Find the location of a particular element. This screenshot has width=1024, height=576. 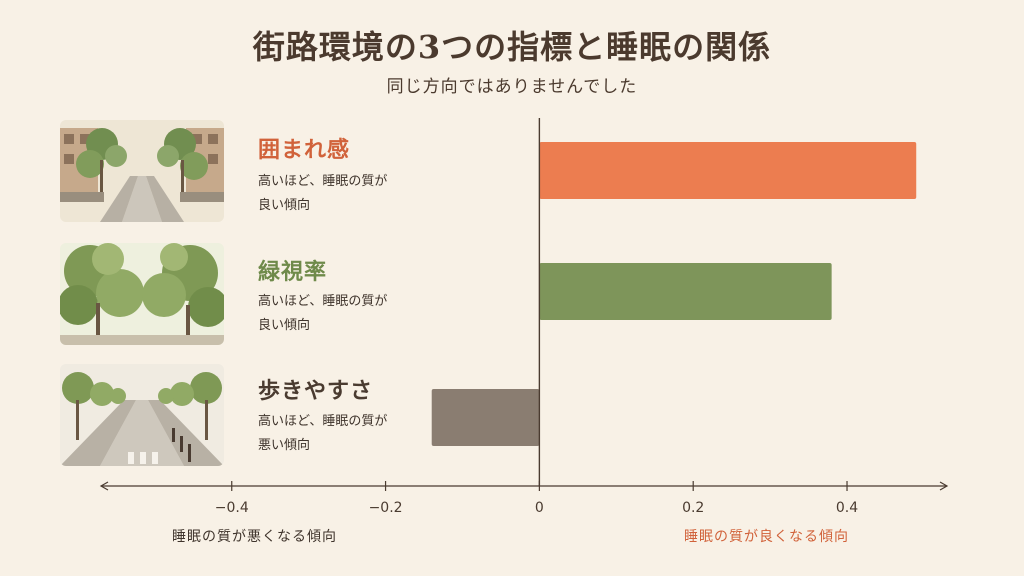

x-tick-label: 0.4 is located at coordinates (847, 508).